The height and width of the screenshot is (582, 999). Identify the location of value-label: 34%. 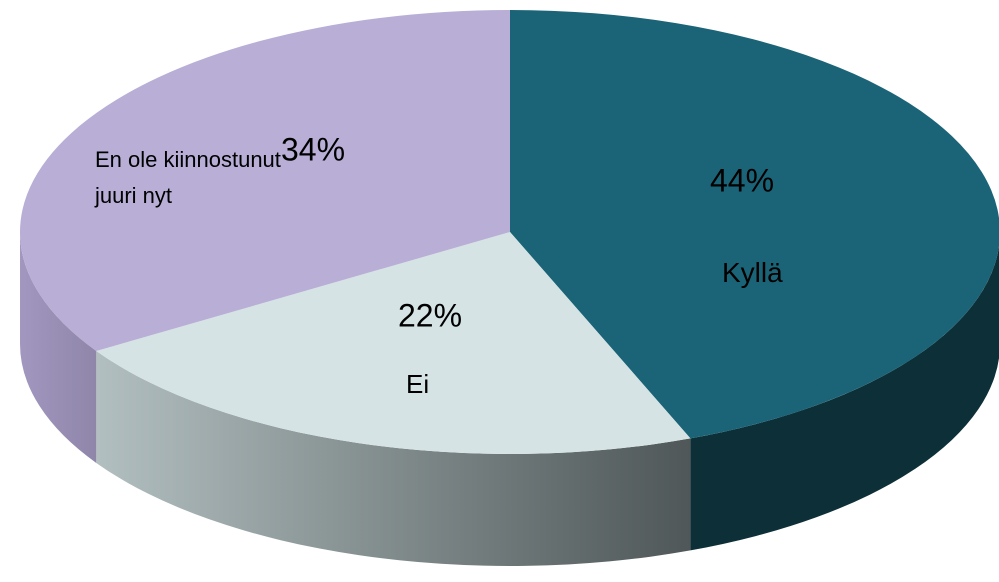
(313, 149).